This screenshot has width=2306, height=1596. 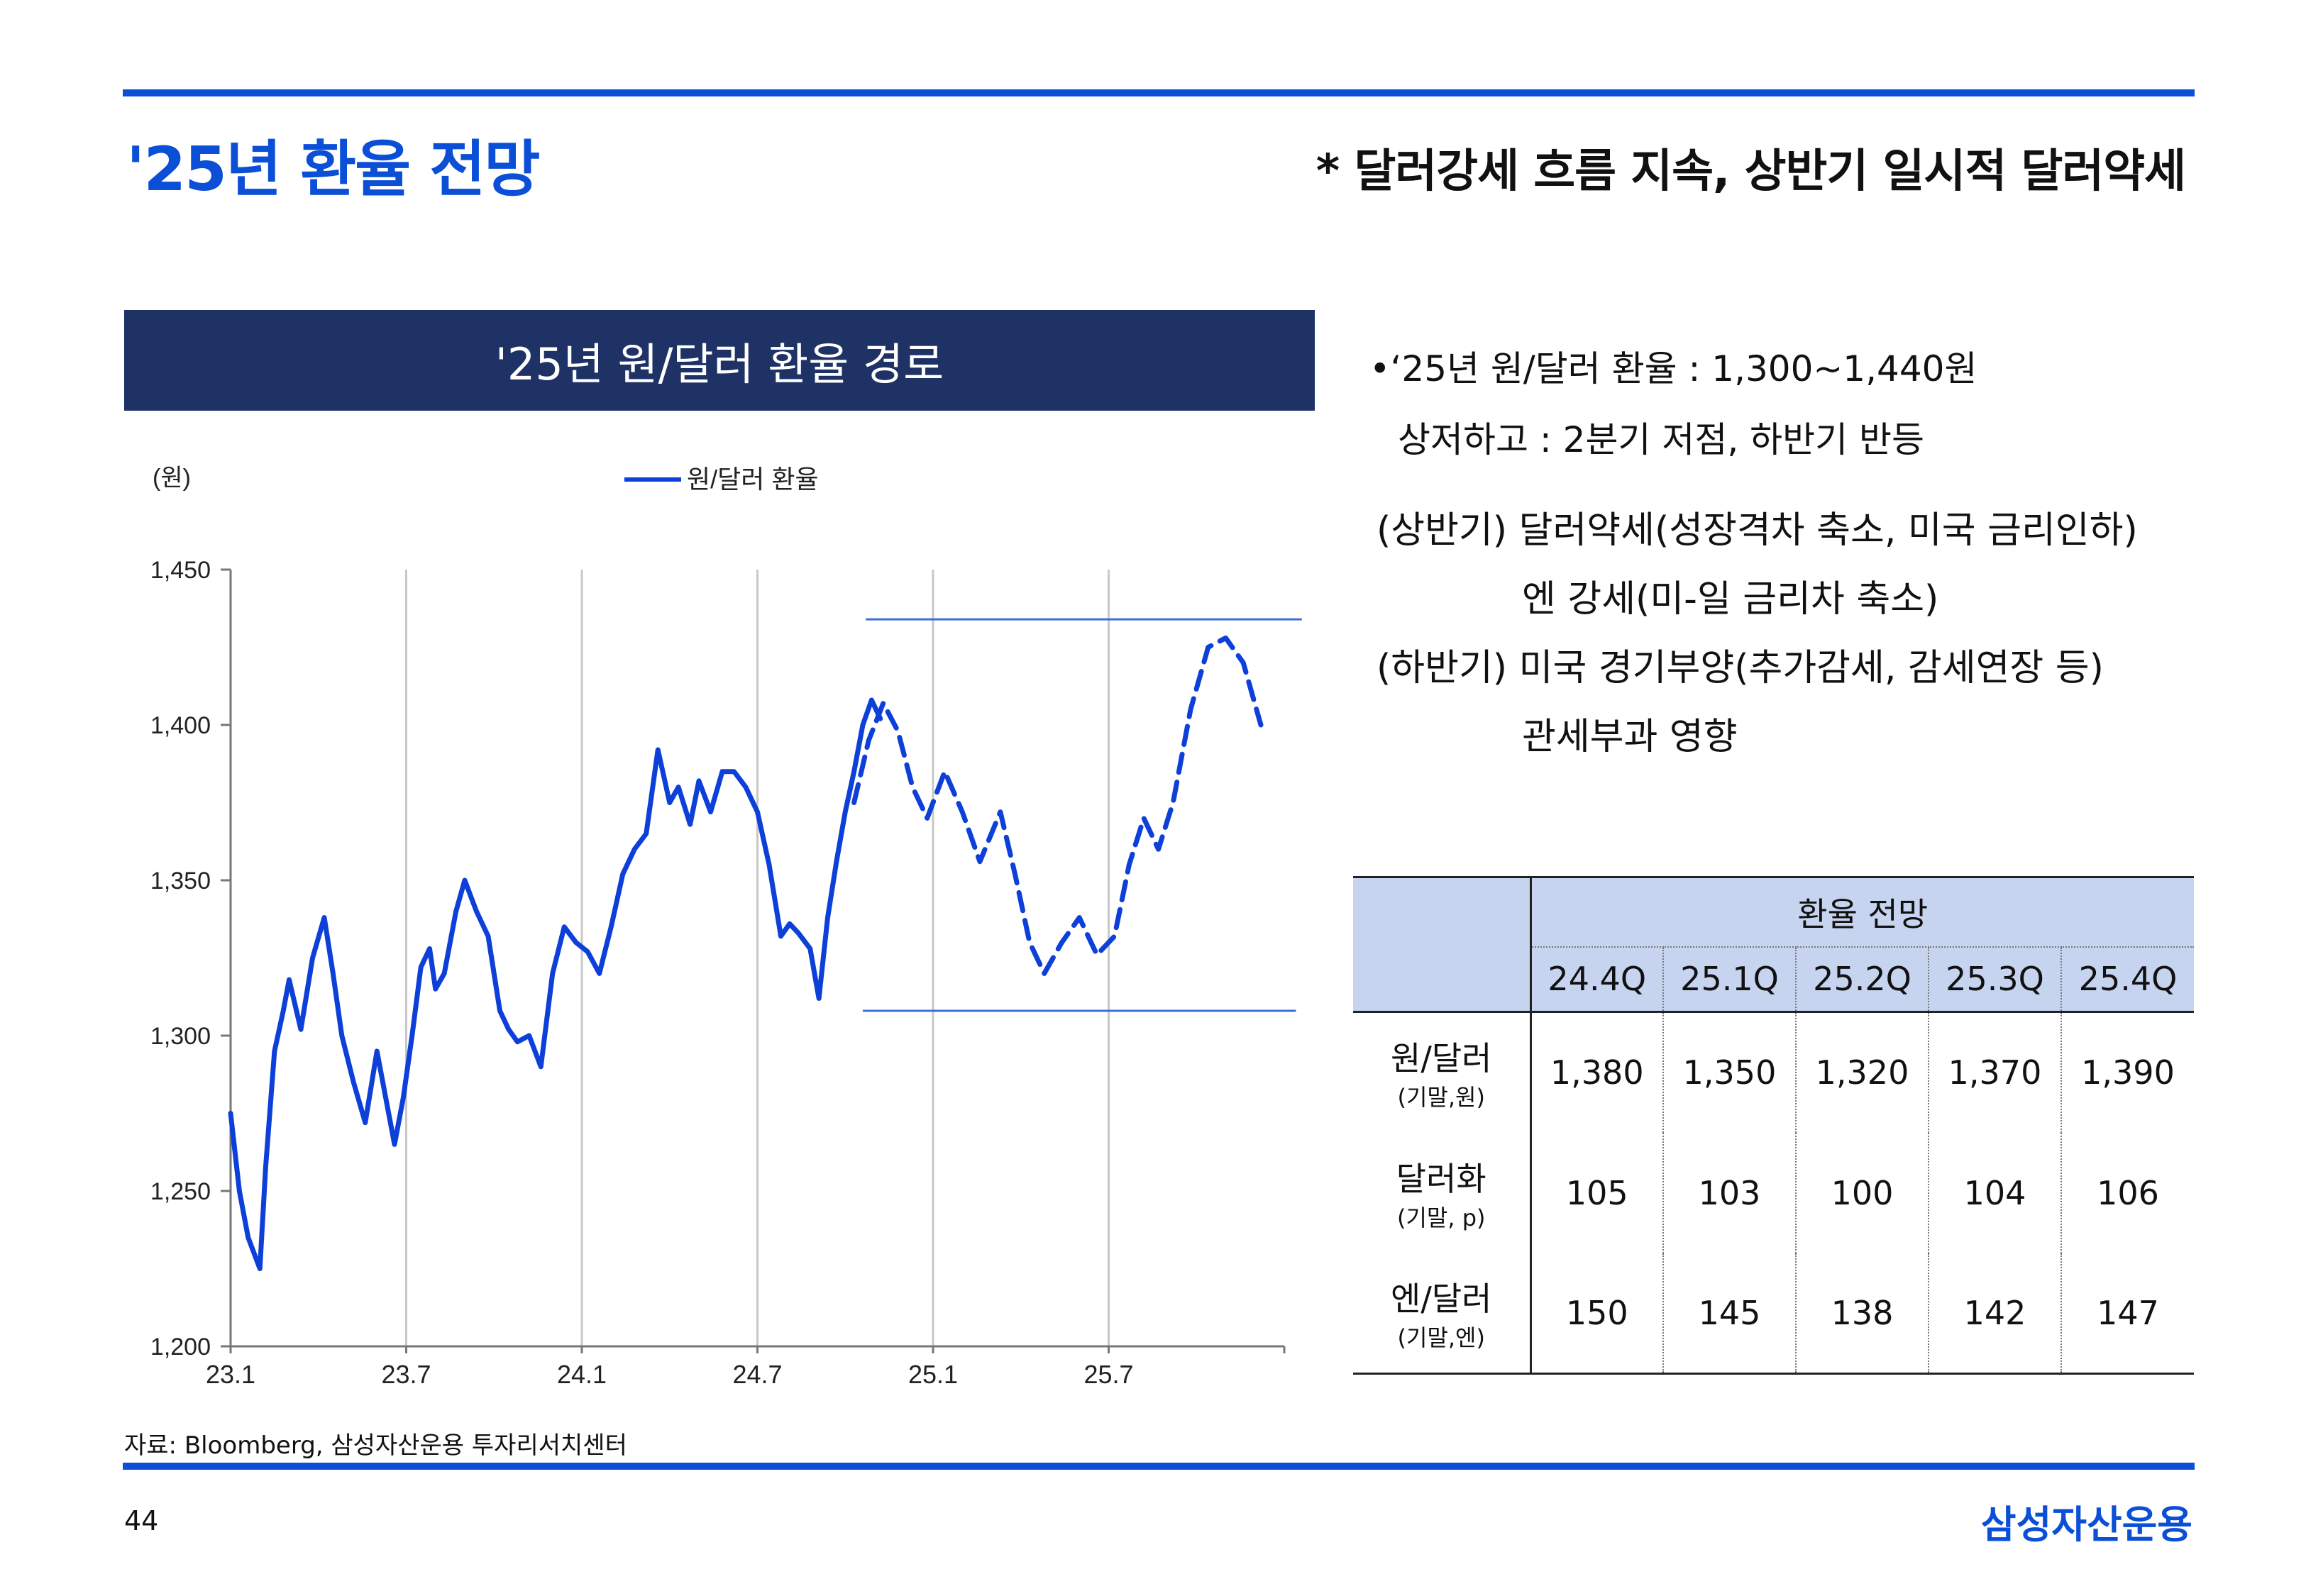 I want to click on source-note: 자료: Bloomberg, 삼성자산운용 투자리서치센터, so click(x=375, y=1445).